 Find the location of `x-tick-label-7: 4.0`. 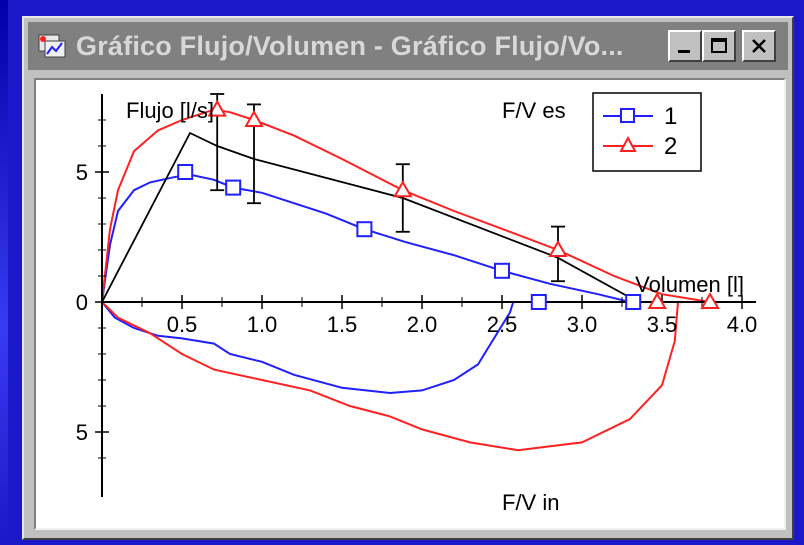

x-tick-label-7: 4.0 is located at coordinates (742, 324).